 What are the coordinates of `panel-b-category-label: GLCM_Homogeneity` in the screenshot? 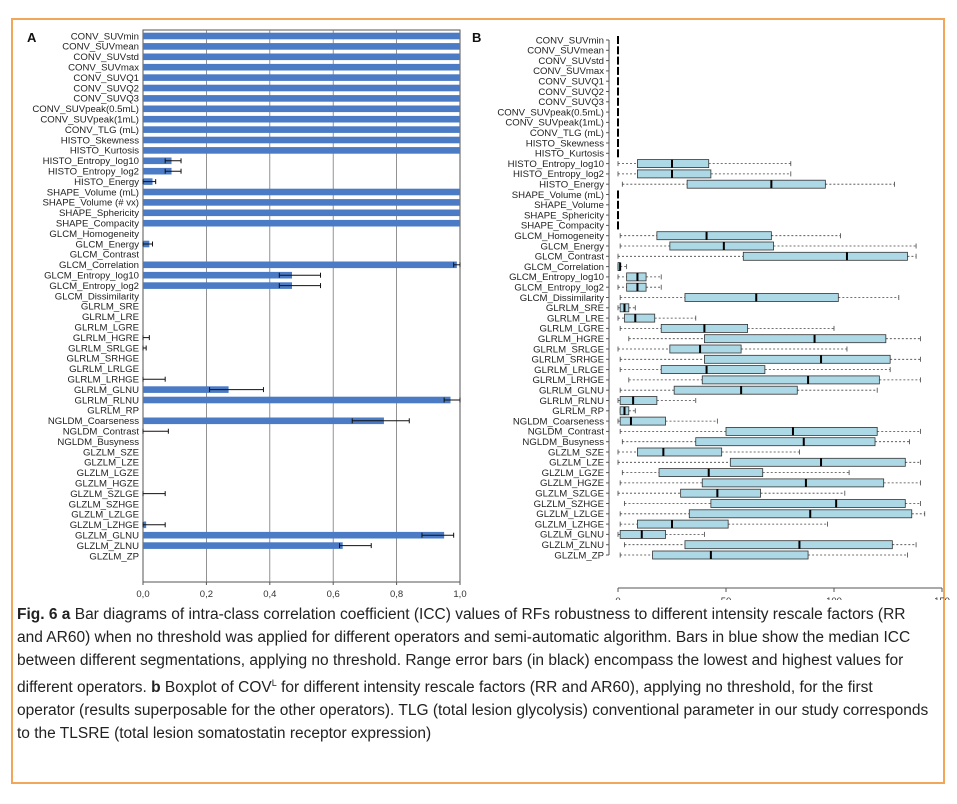 It's located at (559, 236).